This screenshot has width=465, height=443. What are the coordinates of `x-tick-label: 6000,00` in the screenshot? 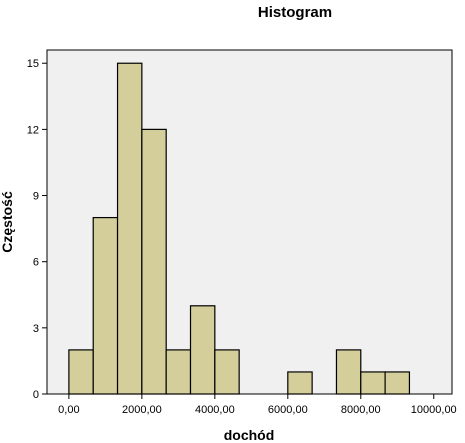 It's located at (288, 410).